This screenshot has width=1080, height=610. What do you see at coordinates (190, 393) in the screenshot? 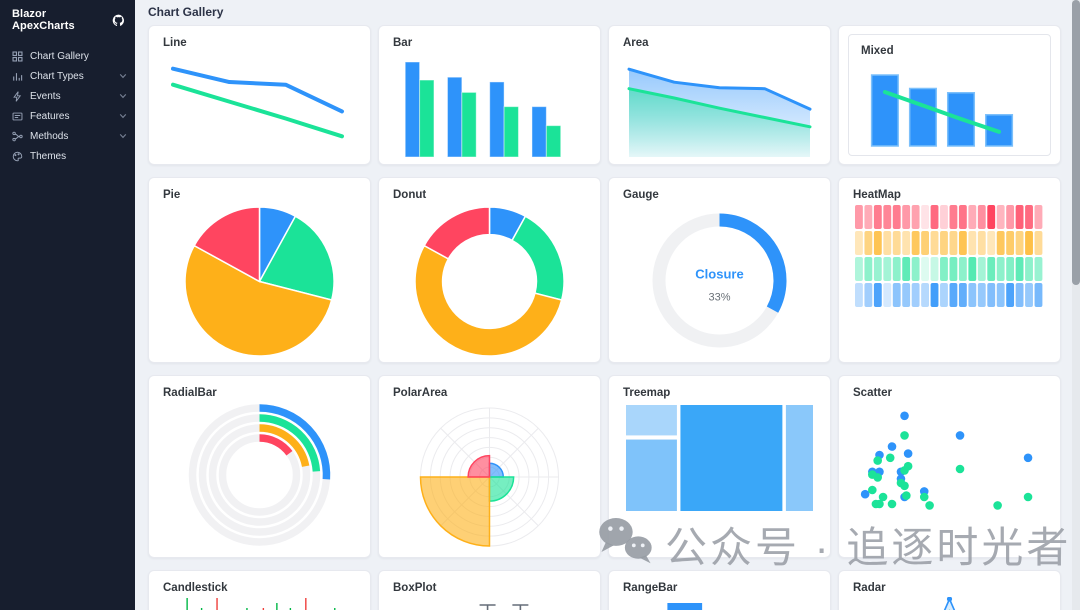
I see `card-title: RadialBar` at bounding box center [190, 393].